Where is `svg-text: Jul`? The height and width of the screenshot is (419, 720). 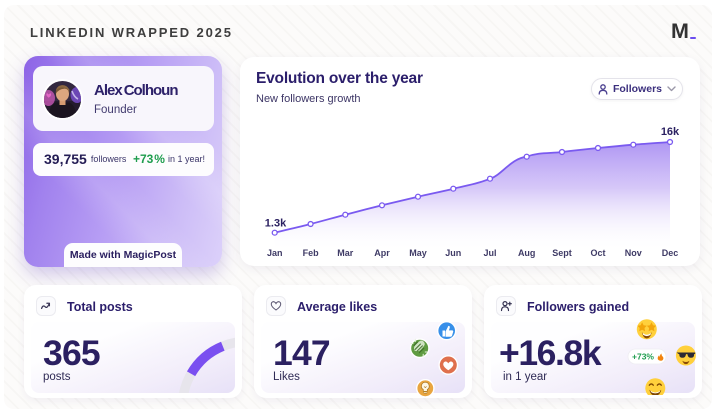
svg-text: Jul is located at coordinates (489, 253).